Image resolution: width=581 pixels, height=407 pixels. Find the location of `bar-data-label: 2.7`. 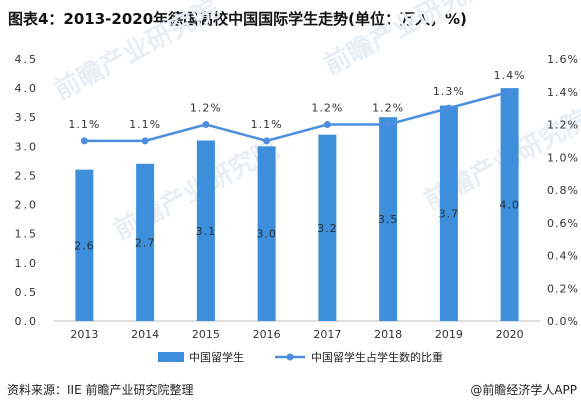

bar-data-label: 2.7 is located at coordinates (145, 242).